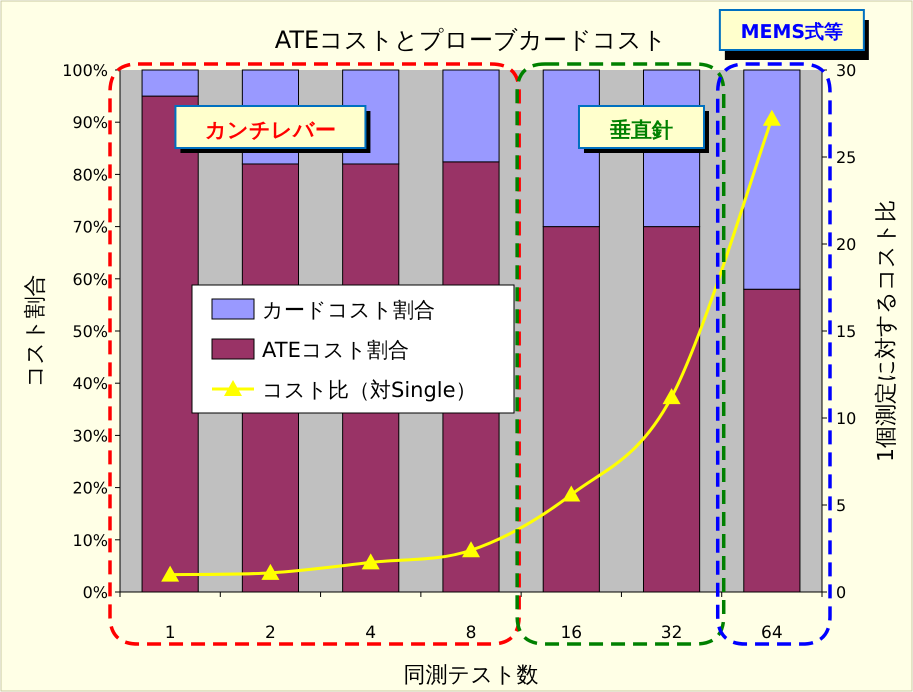 The width and height of the screenshot is (913, 692). Describe the element at coordinates (471, 633) in the screenshot. I see `x-tick-label: 8` at that location.